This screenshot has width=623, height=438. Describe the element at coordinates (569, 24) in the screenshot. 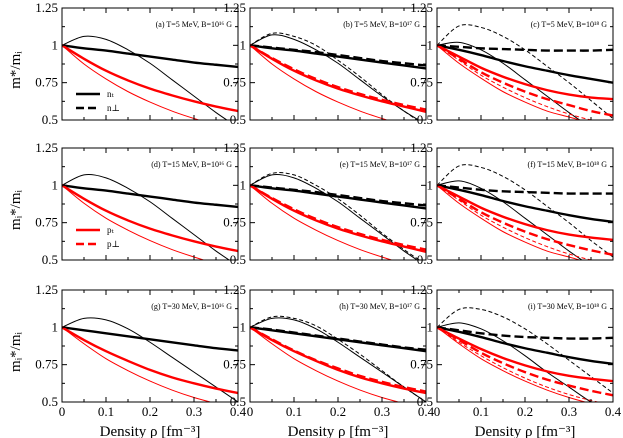

I see `panel-label: (c) T=5 MeV, B=10¹⁸ G` at that location.